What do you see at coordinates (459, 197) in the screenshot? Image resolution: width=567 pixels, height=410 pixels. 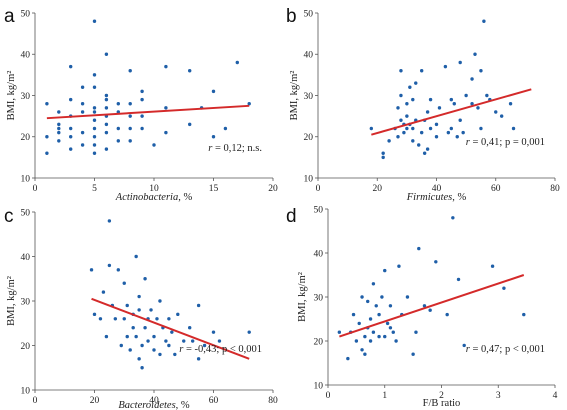 I see `x-axis-label-unit: , %` at bounding box center [459, 197].